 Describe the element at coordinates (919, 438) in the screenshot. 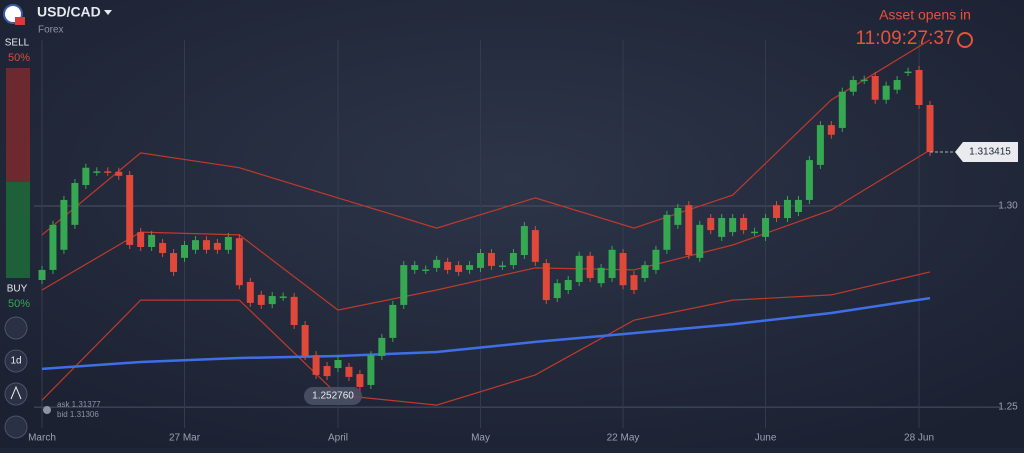

I see `x-tick-label: 28 Jun` at that location.